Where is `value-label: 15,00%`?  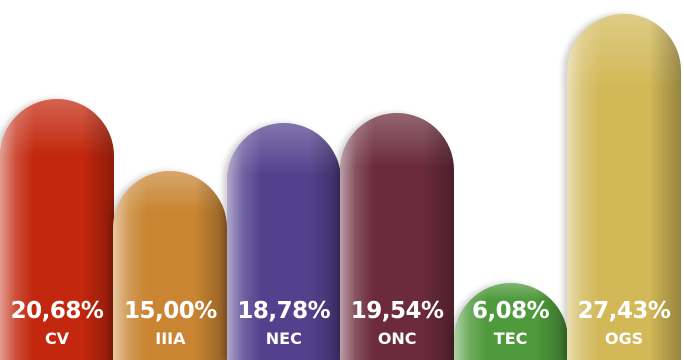
value-label: 15,00% is located at coordinates (170, 311).